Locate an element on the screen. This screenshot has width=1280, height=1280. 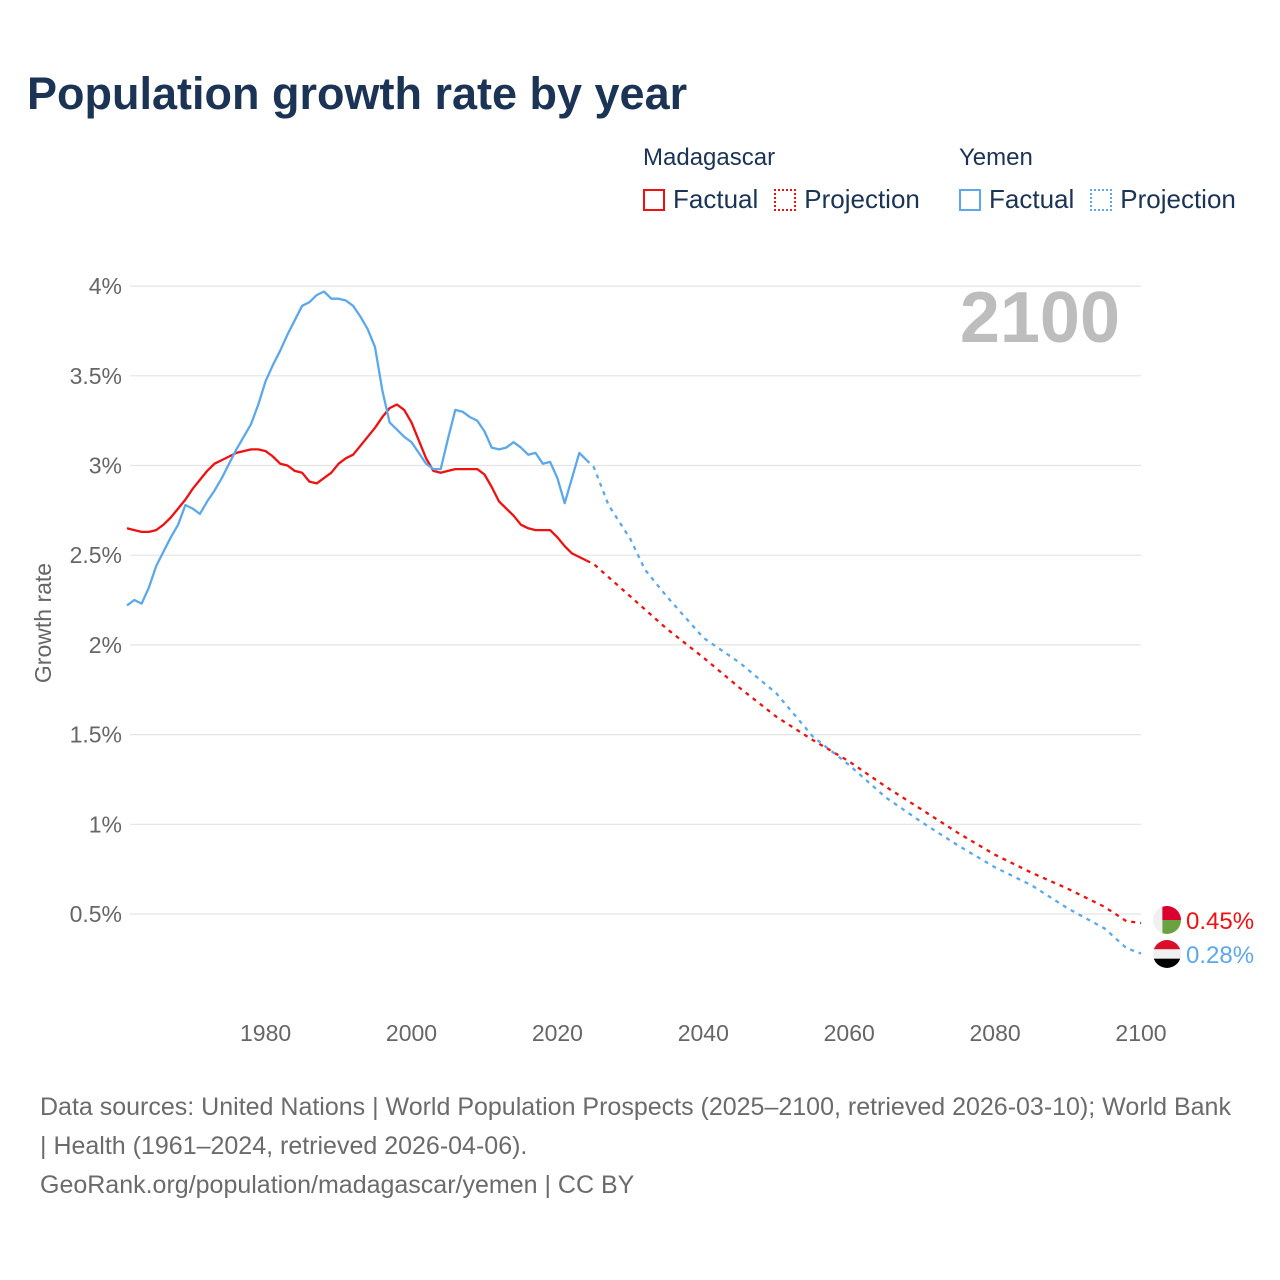
legend-group-name: Yemen is located at coordinates (996, 157).